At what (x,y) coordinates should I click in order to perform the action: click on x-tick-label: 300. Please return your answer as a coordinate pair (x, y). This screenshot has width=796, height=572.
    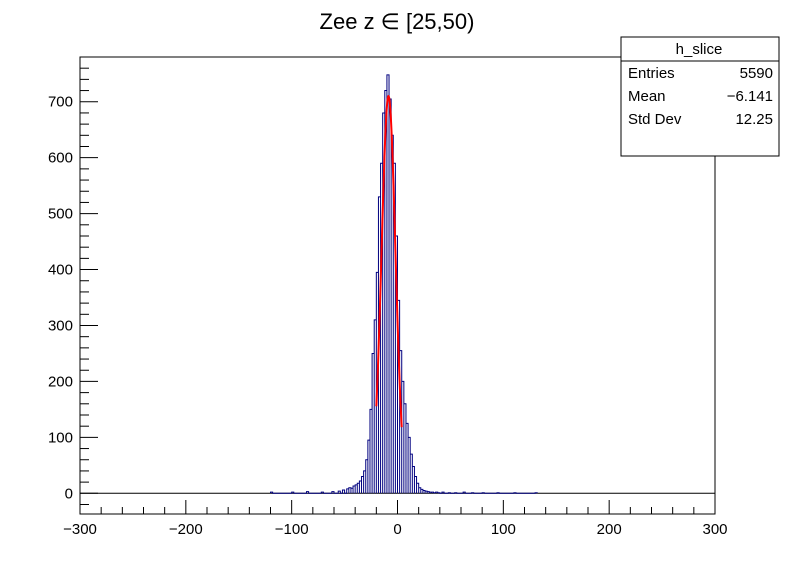
    Looking at the image, I should click on (714, 529).